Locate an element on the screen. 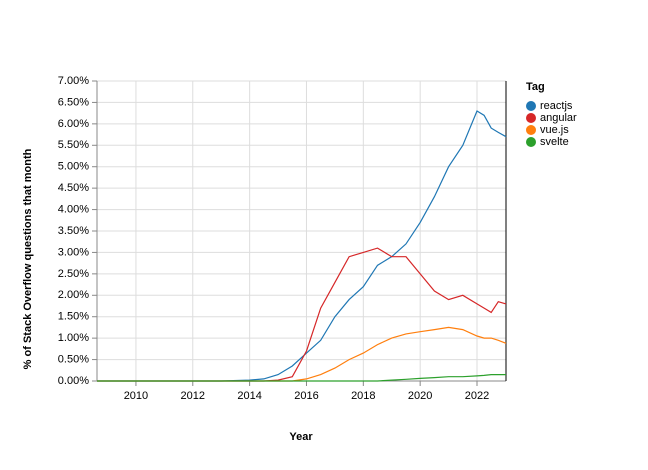 The height and width of the screenshot is (470, 648). y-tick-label: 0.00% is located at coordinates (73, 381).